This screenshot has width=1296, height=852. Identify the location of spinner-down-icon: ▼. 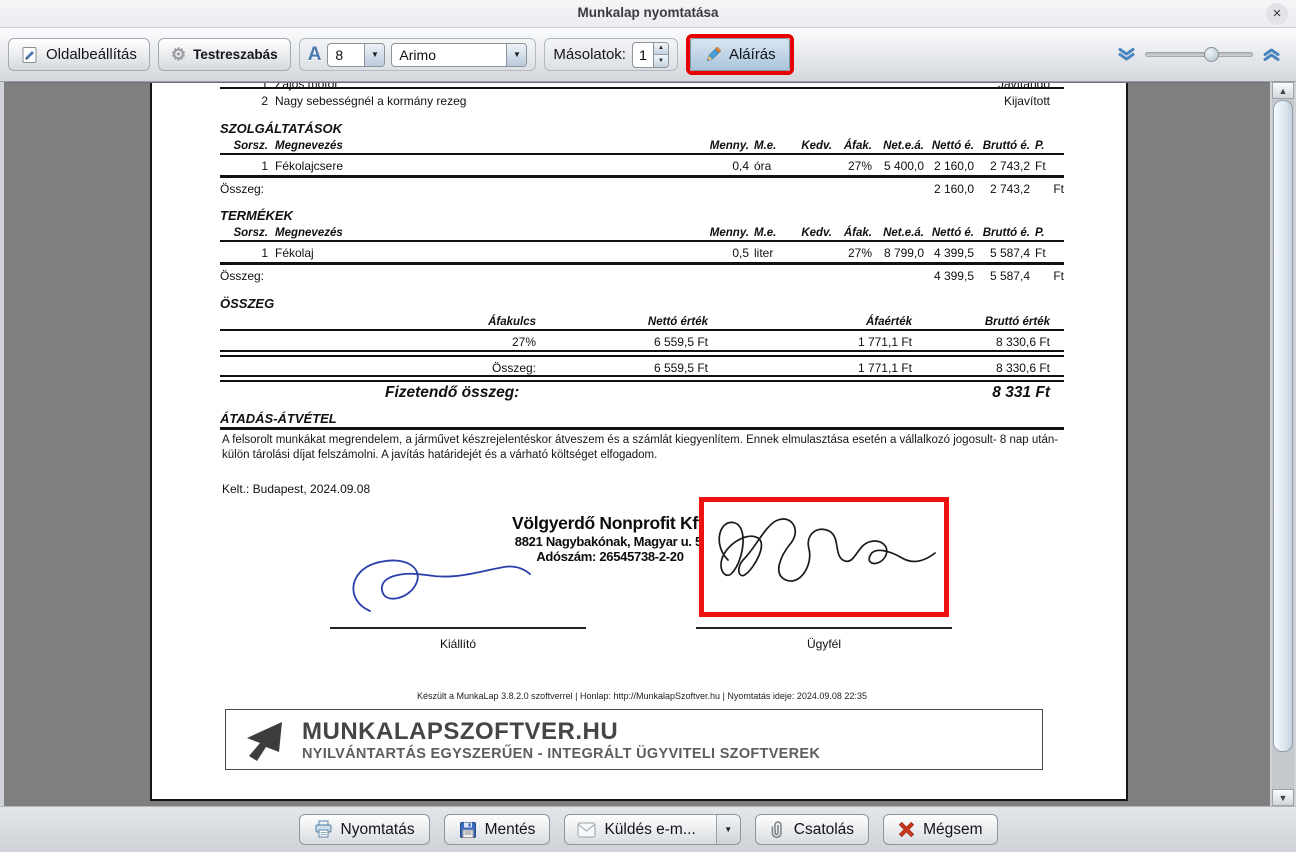
(660, 61).